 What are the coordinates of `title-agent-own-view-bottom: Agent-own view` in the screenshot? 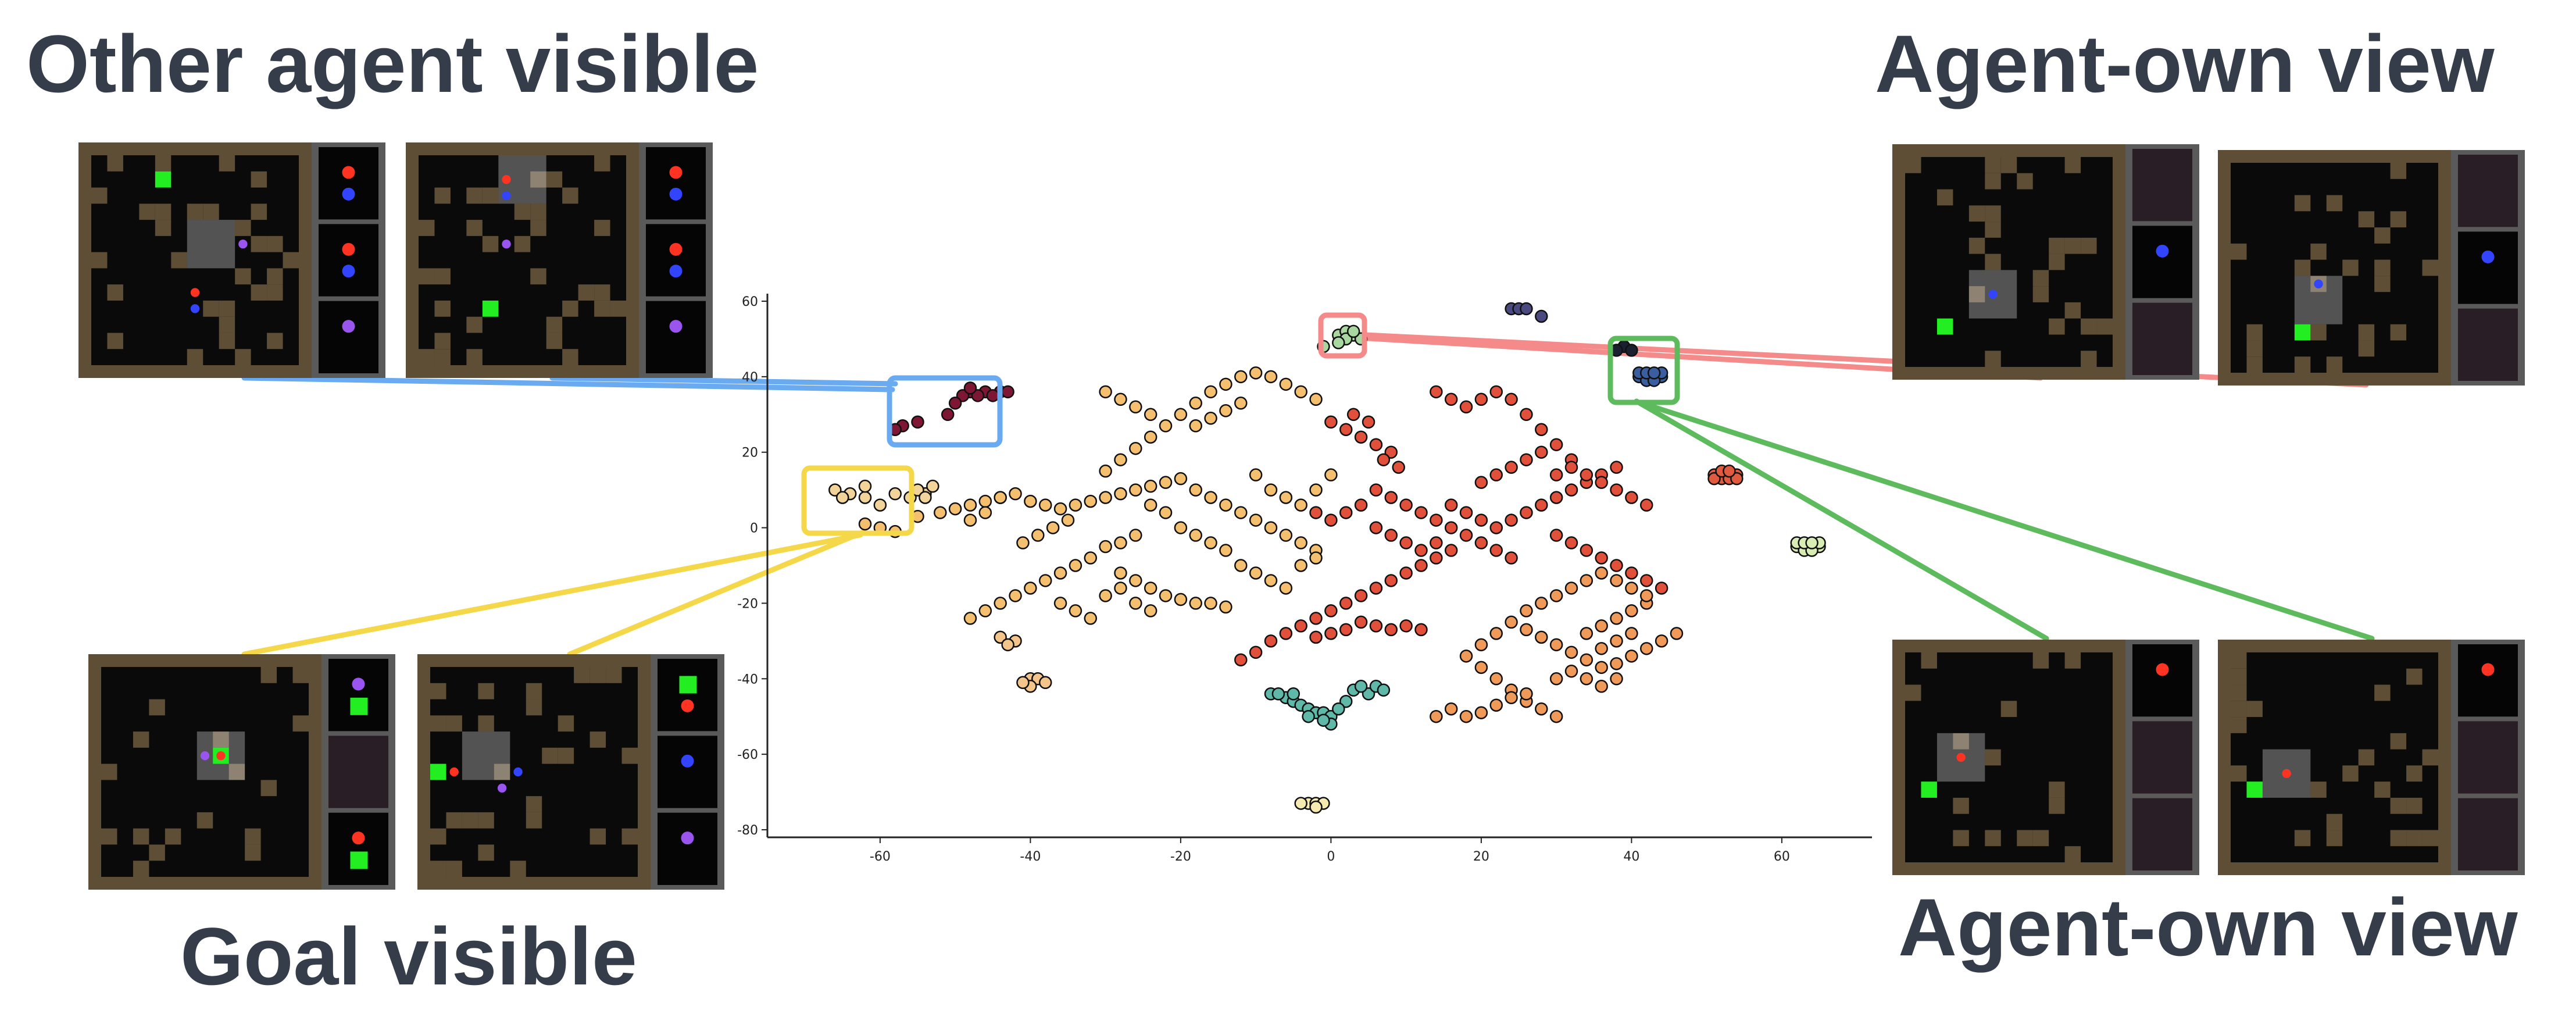 It's located at (2208, 927).